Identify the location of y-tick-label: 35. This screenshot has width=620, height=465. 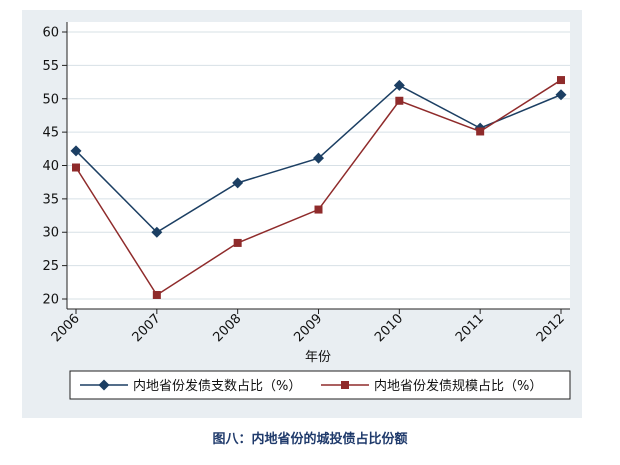
(50, 199).